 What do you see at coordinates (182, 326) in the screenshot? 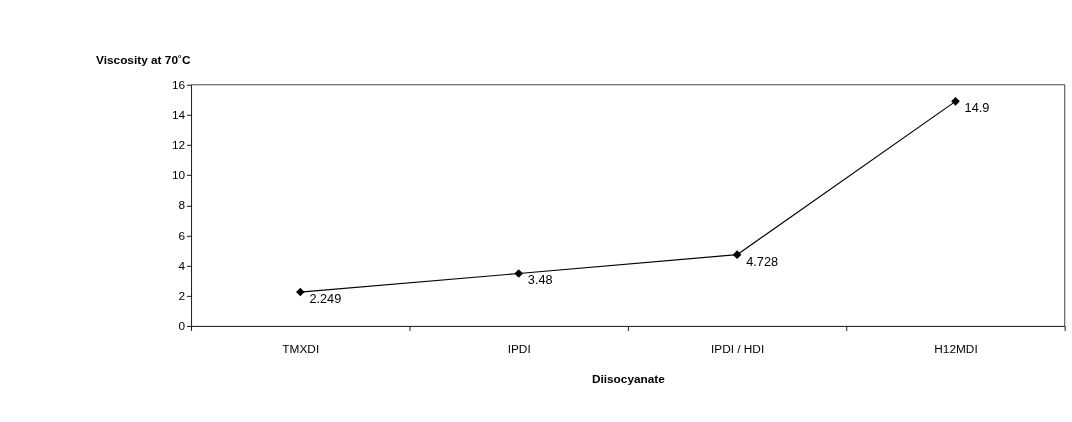
I see `y-tick-label: 0` at bounding box center [182, 326].